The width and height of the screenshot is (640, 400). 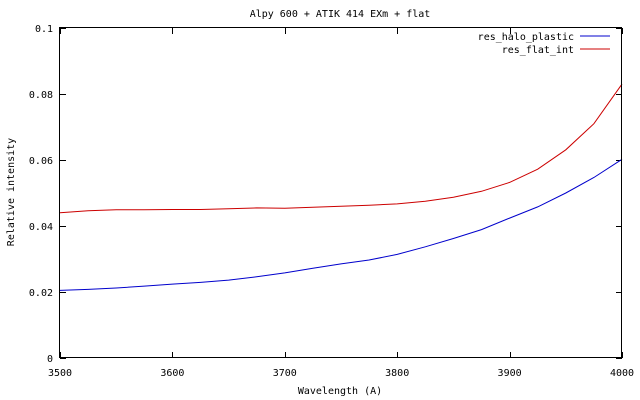 I want to click on y-tick-label: 0.08, so click(x=41, y=95).